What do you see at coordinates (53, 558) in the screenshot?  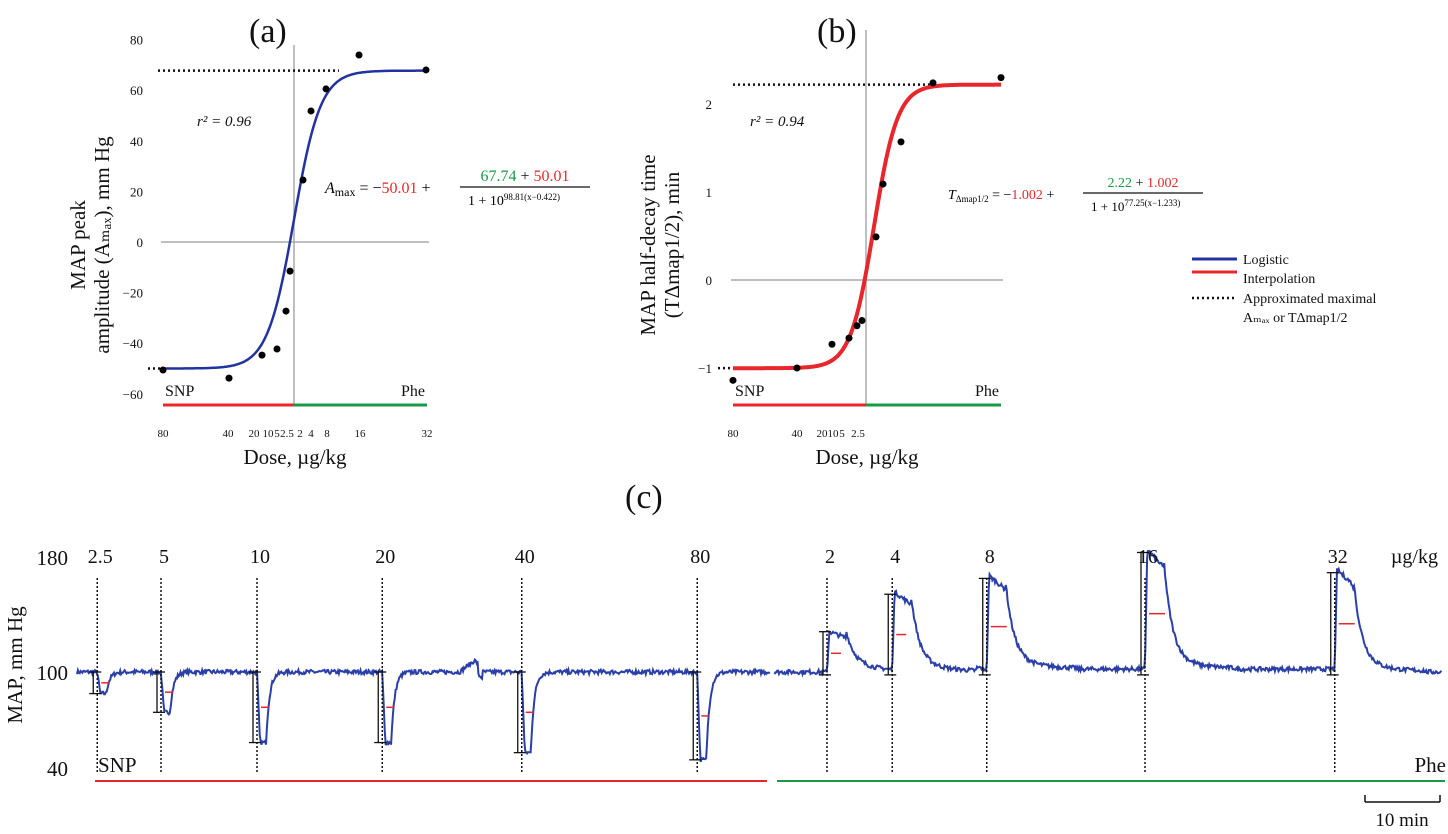 I see `y-tick-label: 180` at bounding box center [53, 558].